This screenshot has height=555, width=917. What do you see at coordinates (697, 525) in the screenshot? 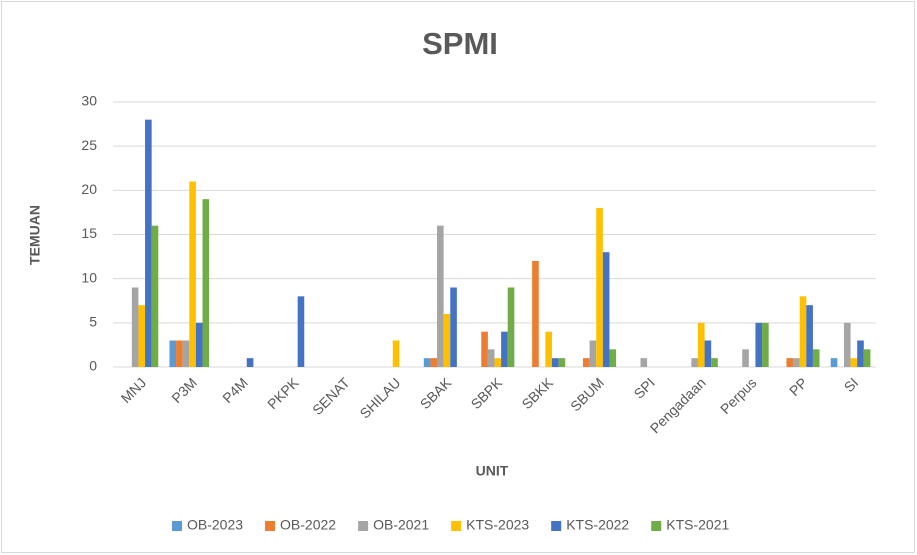
I see `legend-label: KTS-2021` at bounding box center [697, 525].